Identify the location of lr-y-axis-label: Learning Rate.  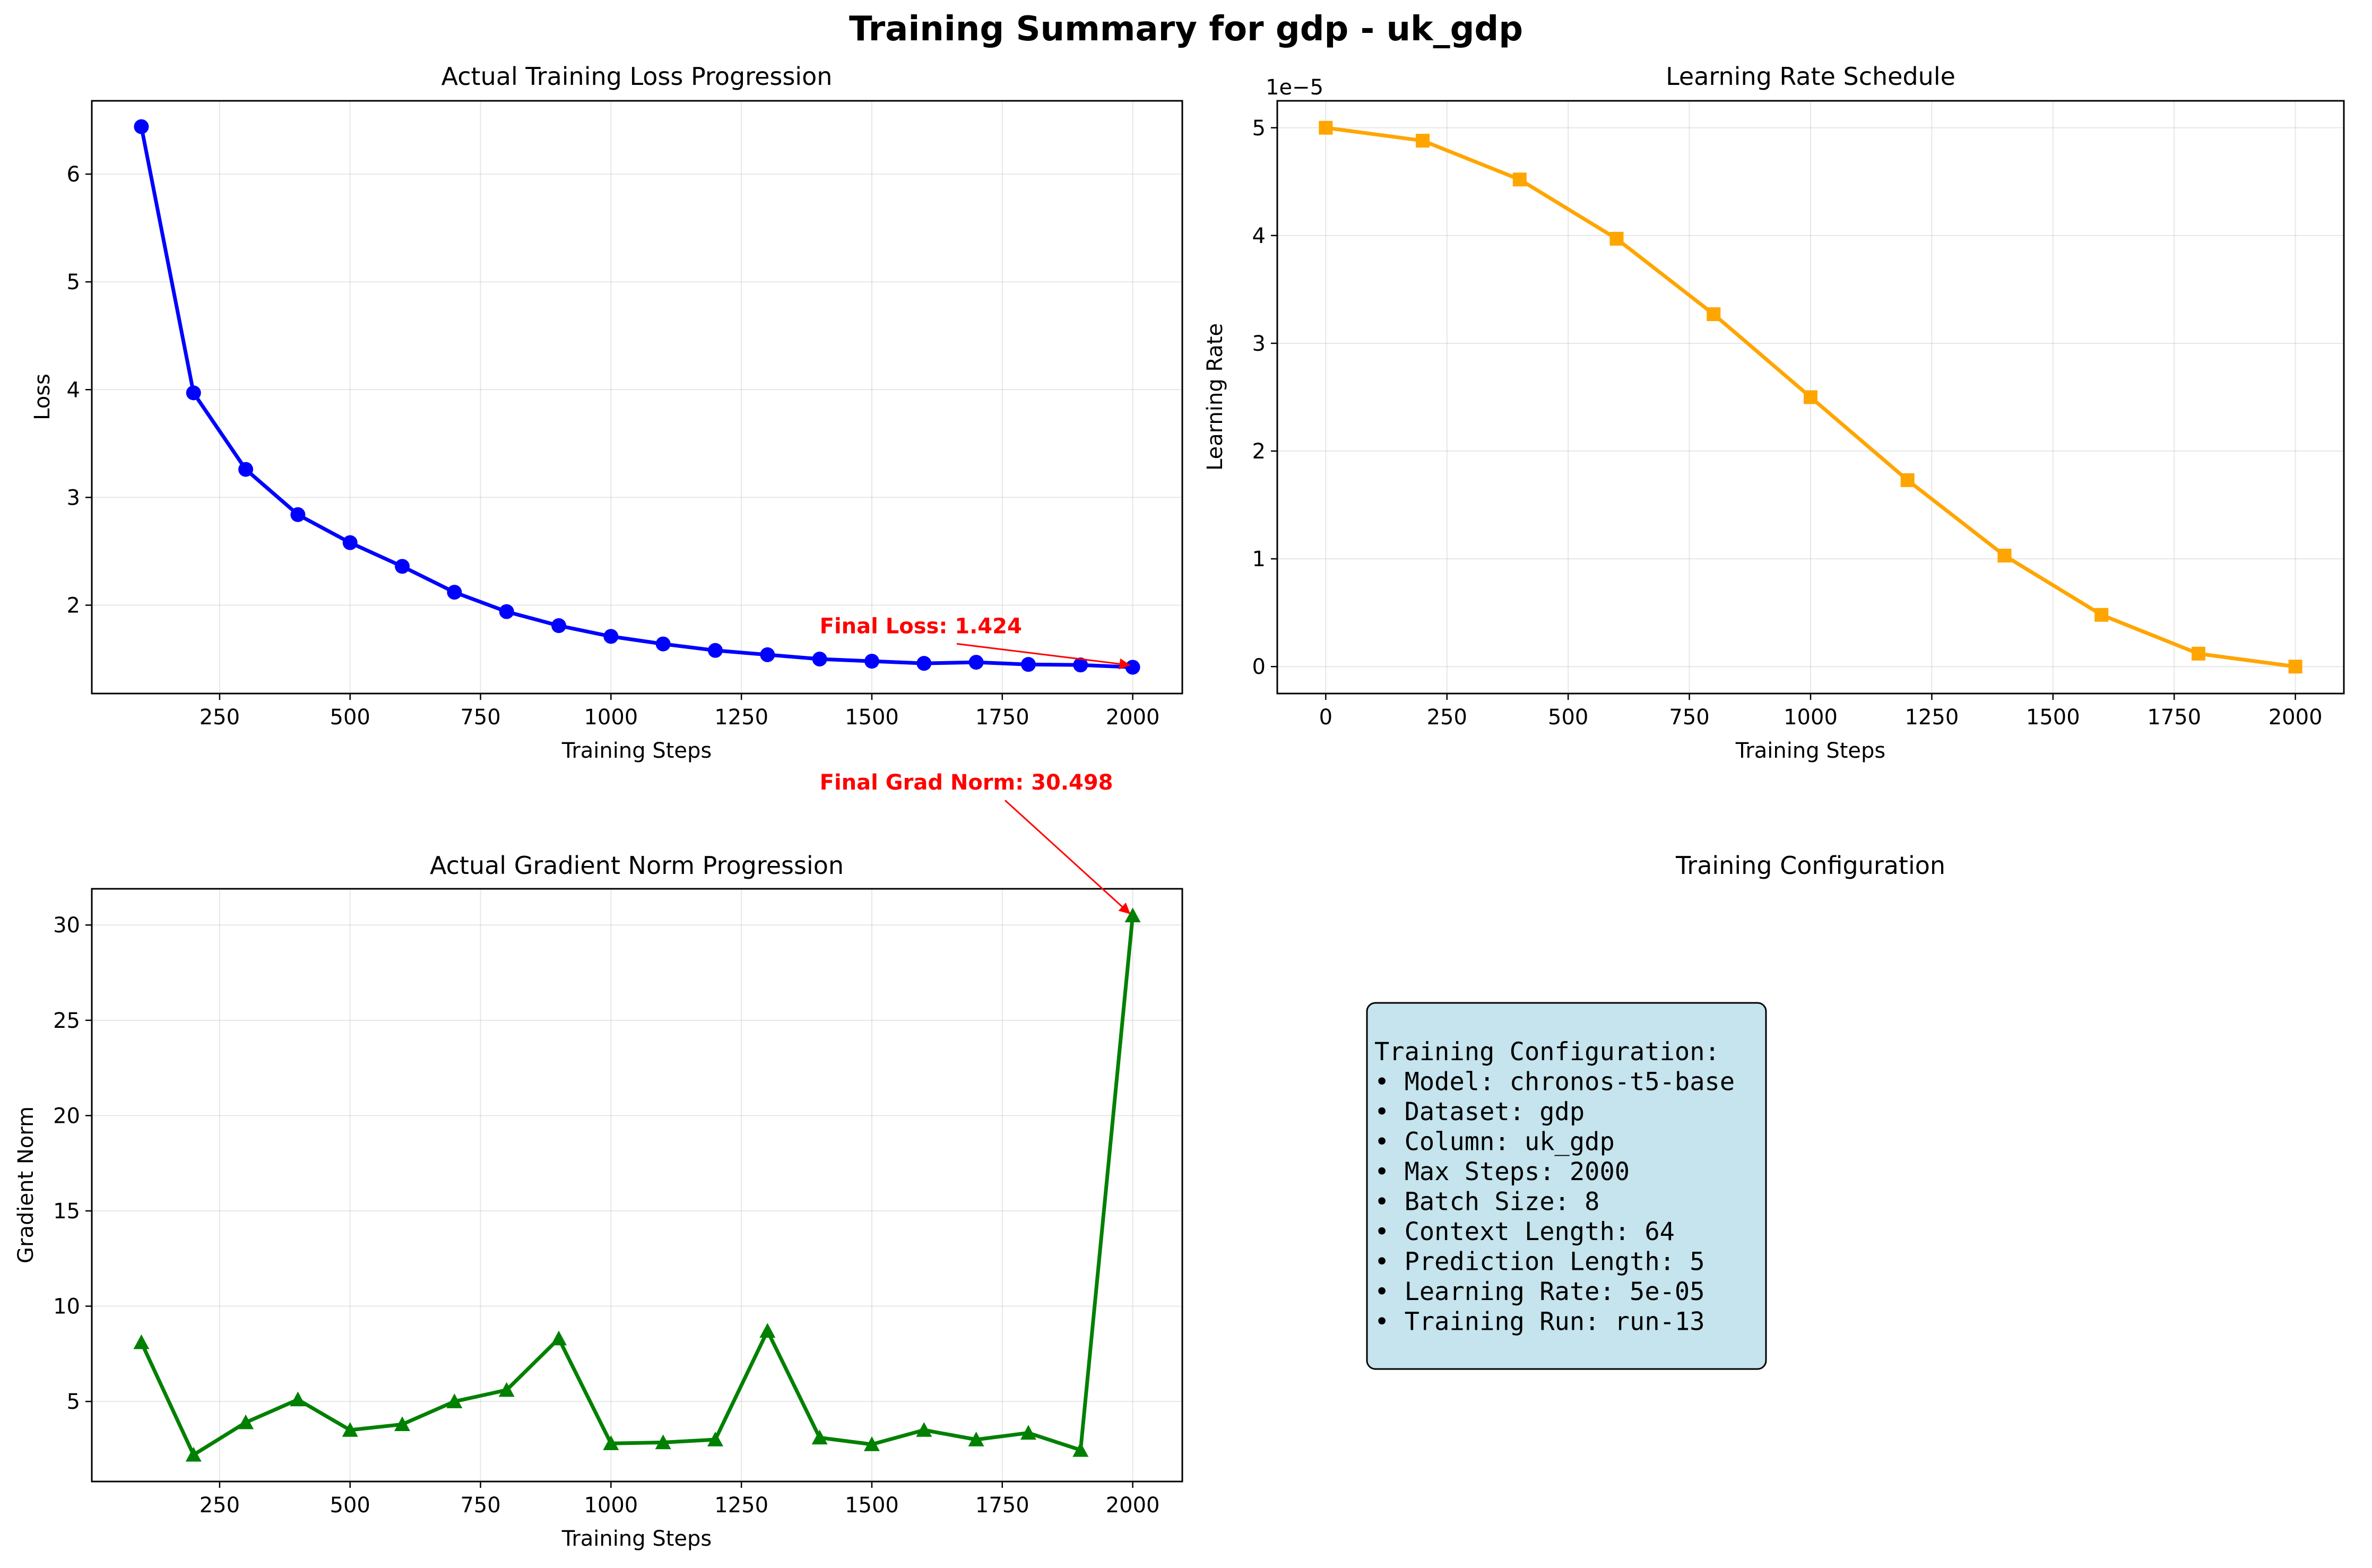
(1215, 397).